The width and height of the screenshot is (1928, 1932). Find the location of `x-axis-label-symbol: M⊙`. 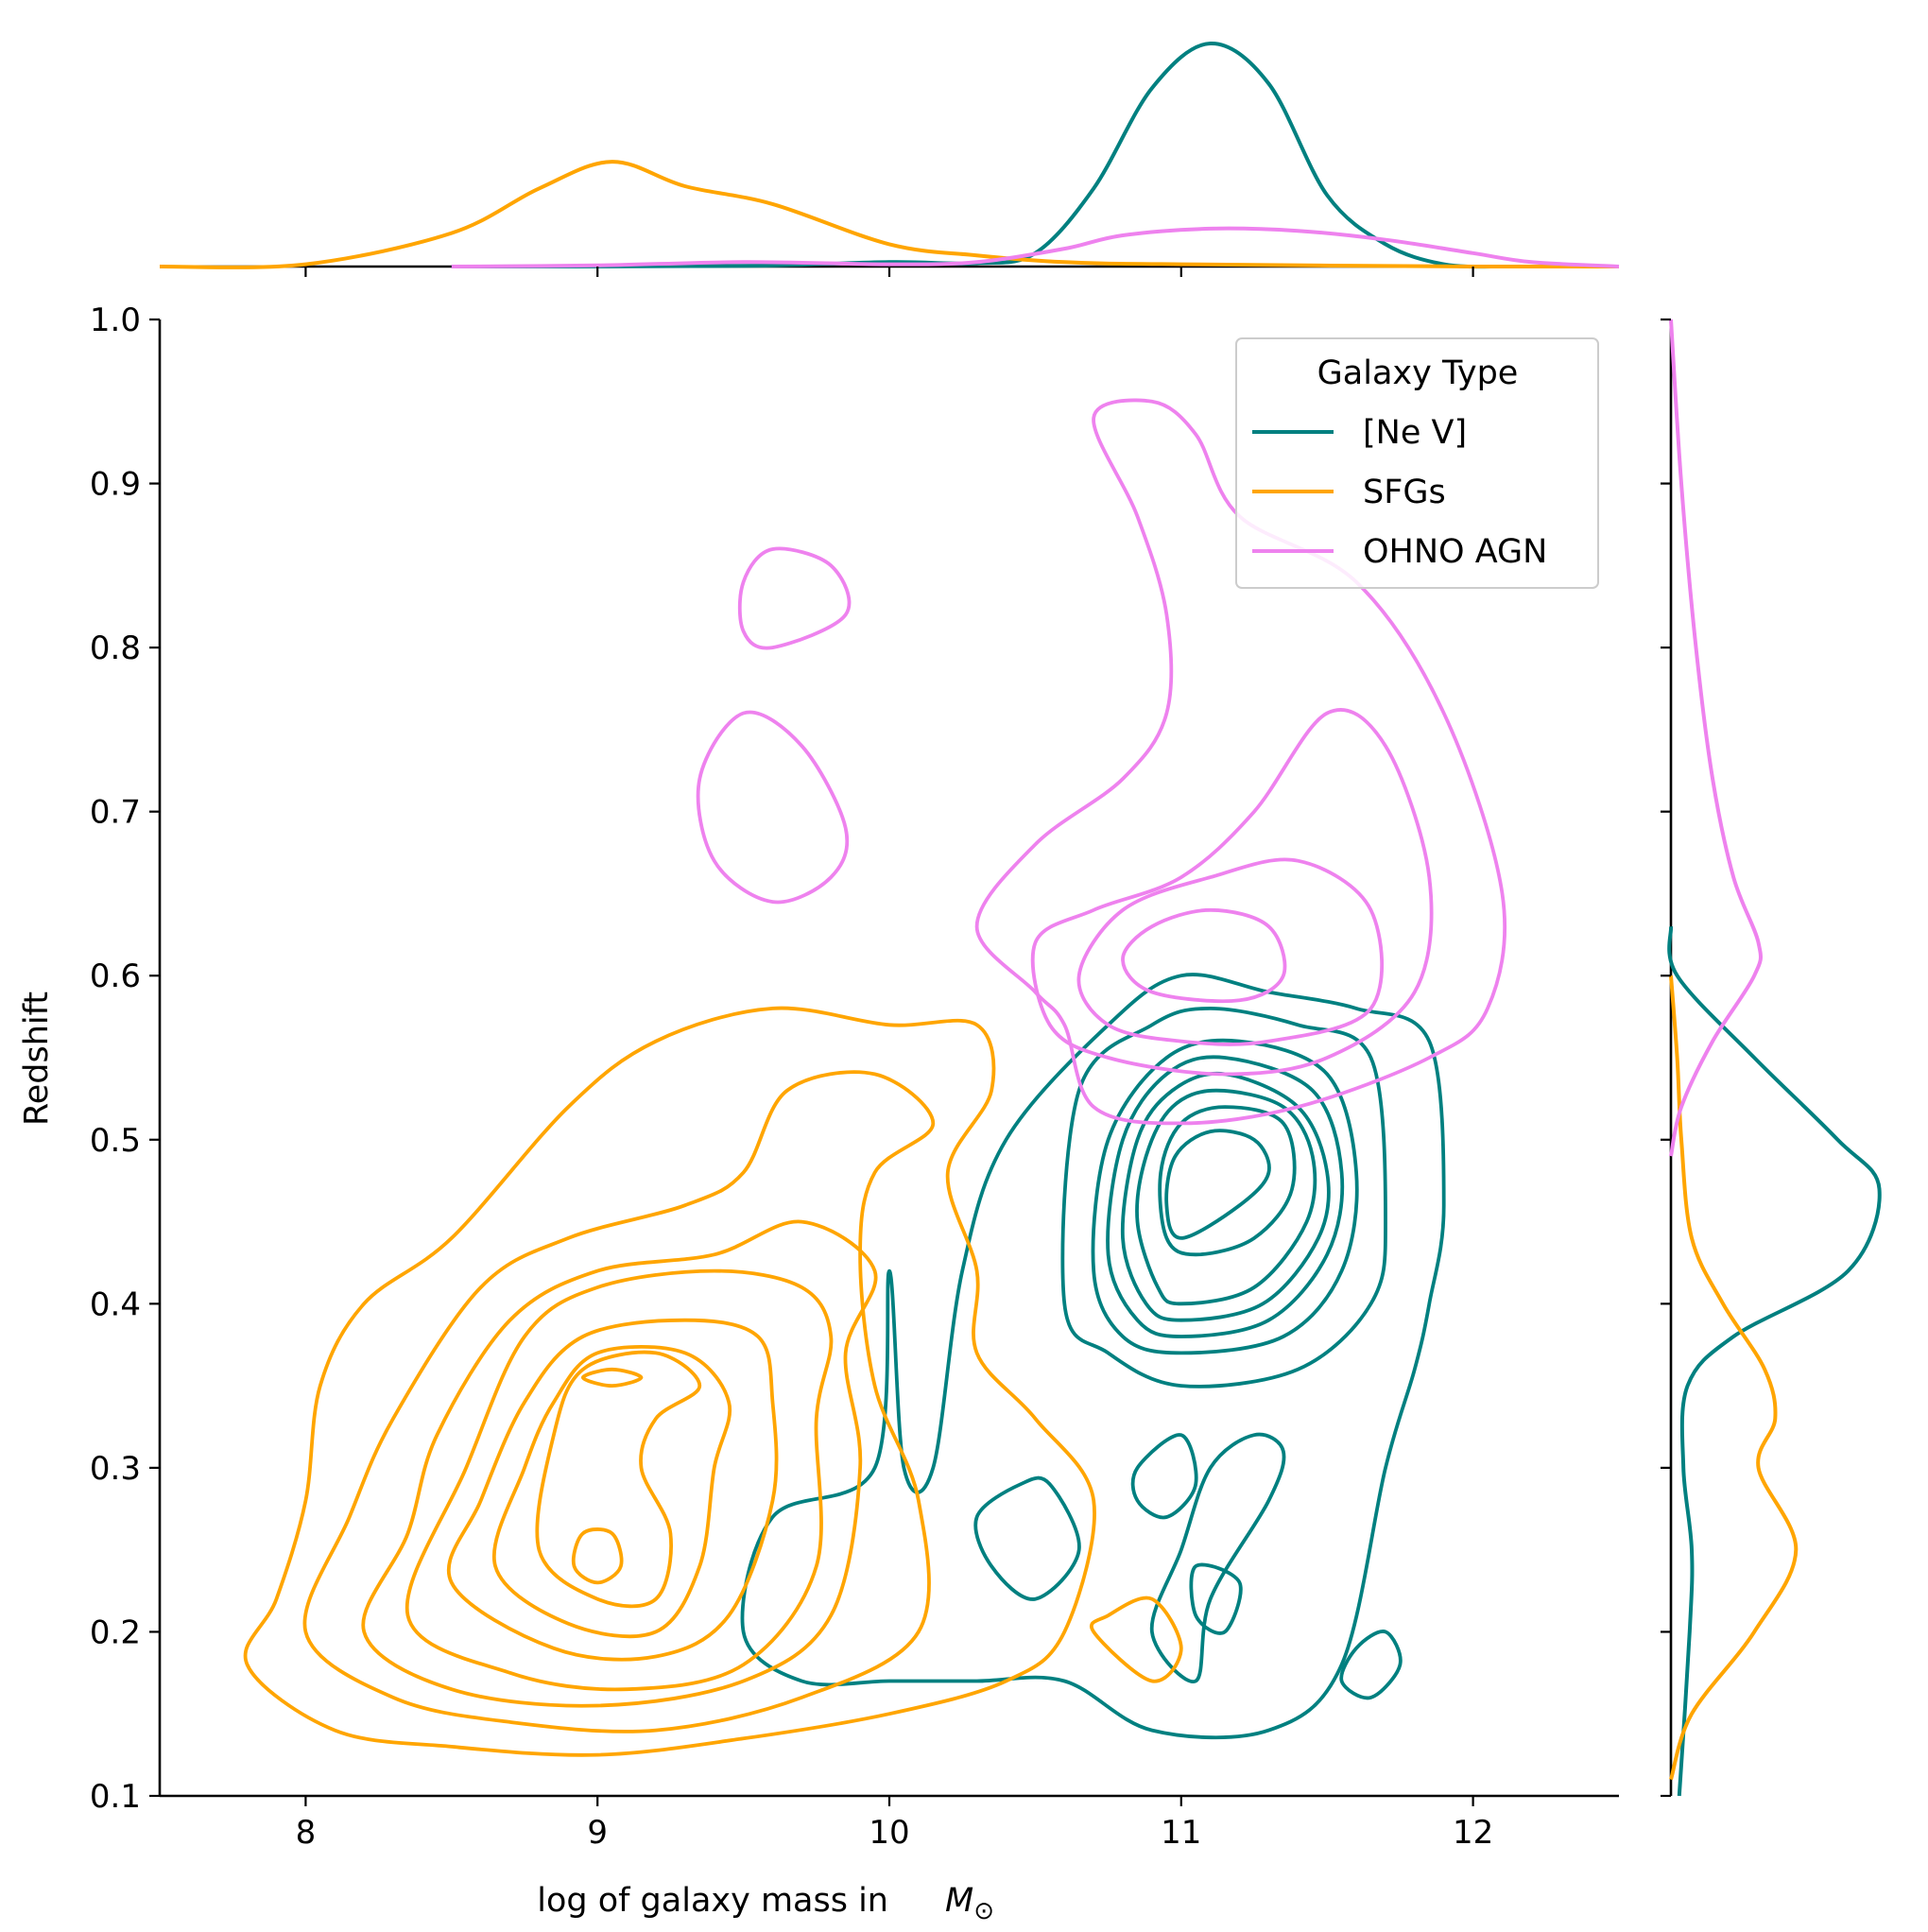

x-axis-label-symbol: M⊙ is located at coordinates (970, 1903).